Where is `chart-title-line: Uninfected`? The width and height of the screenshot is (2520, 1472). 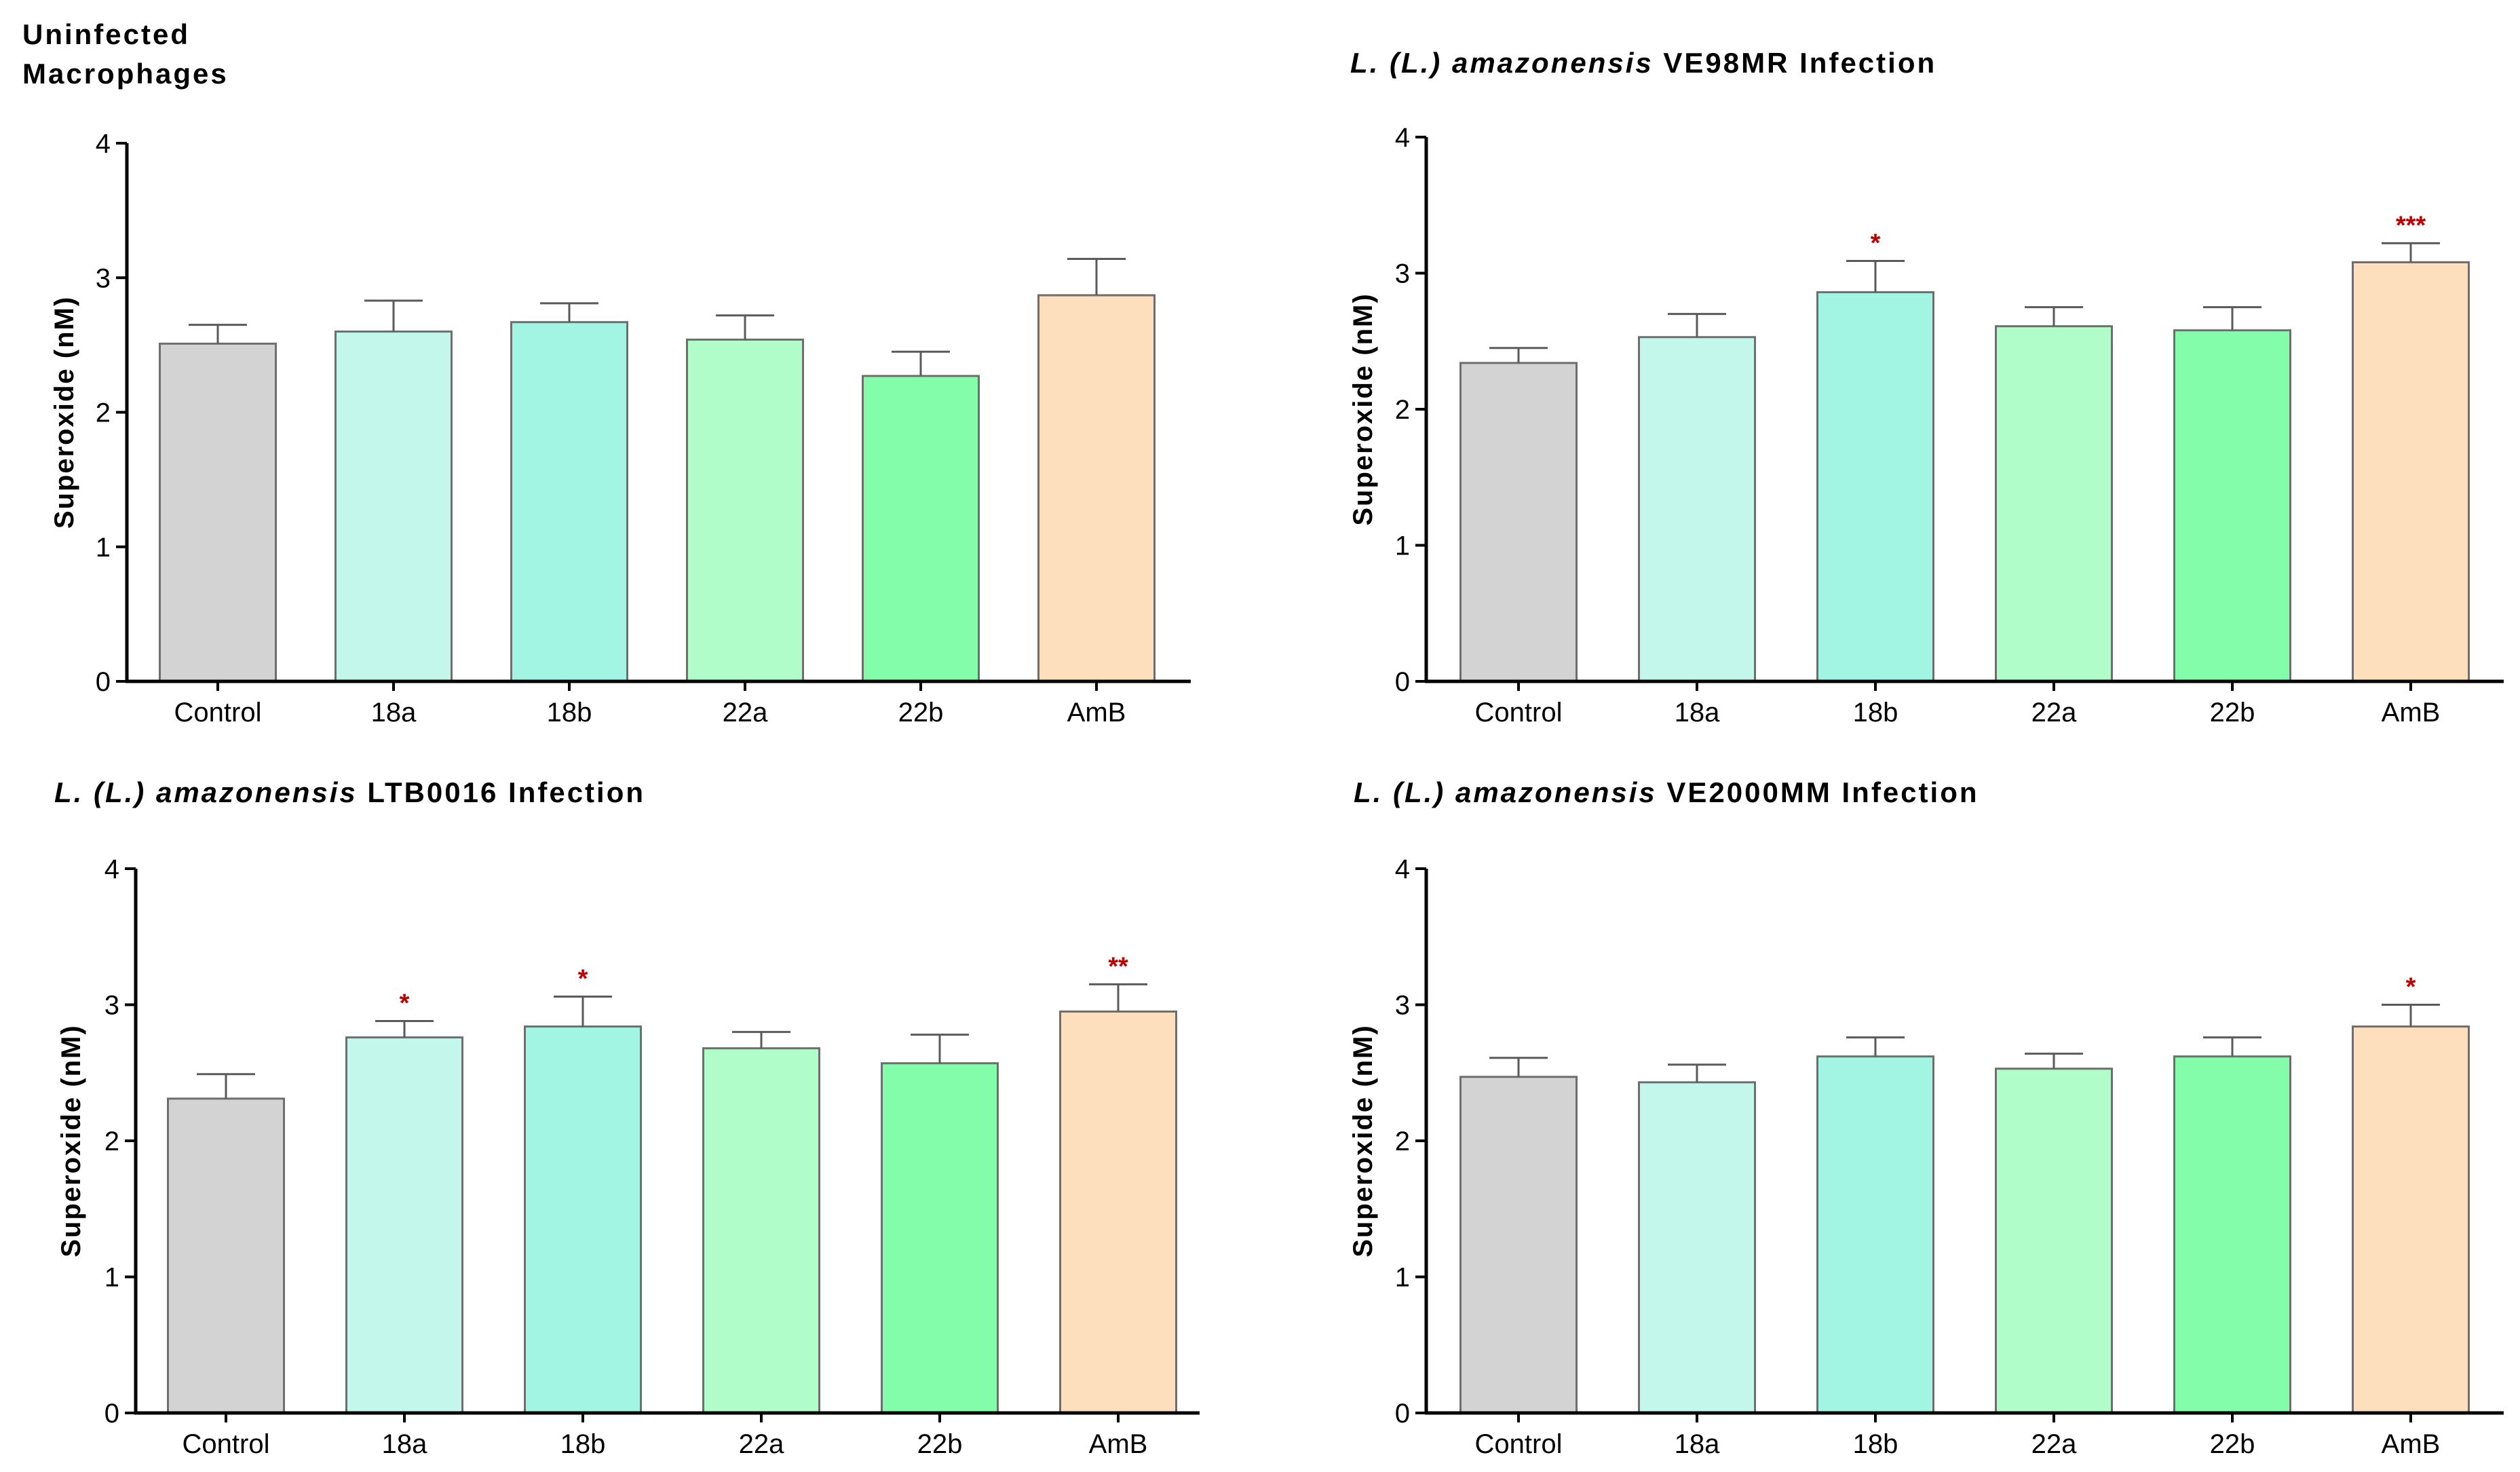 chart-title-line: Uninfected is located at coordinates (106, 34).